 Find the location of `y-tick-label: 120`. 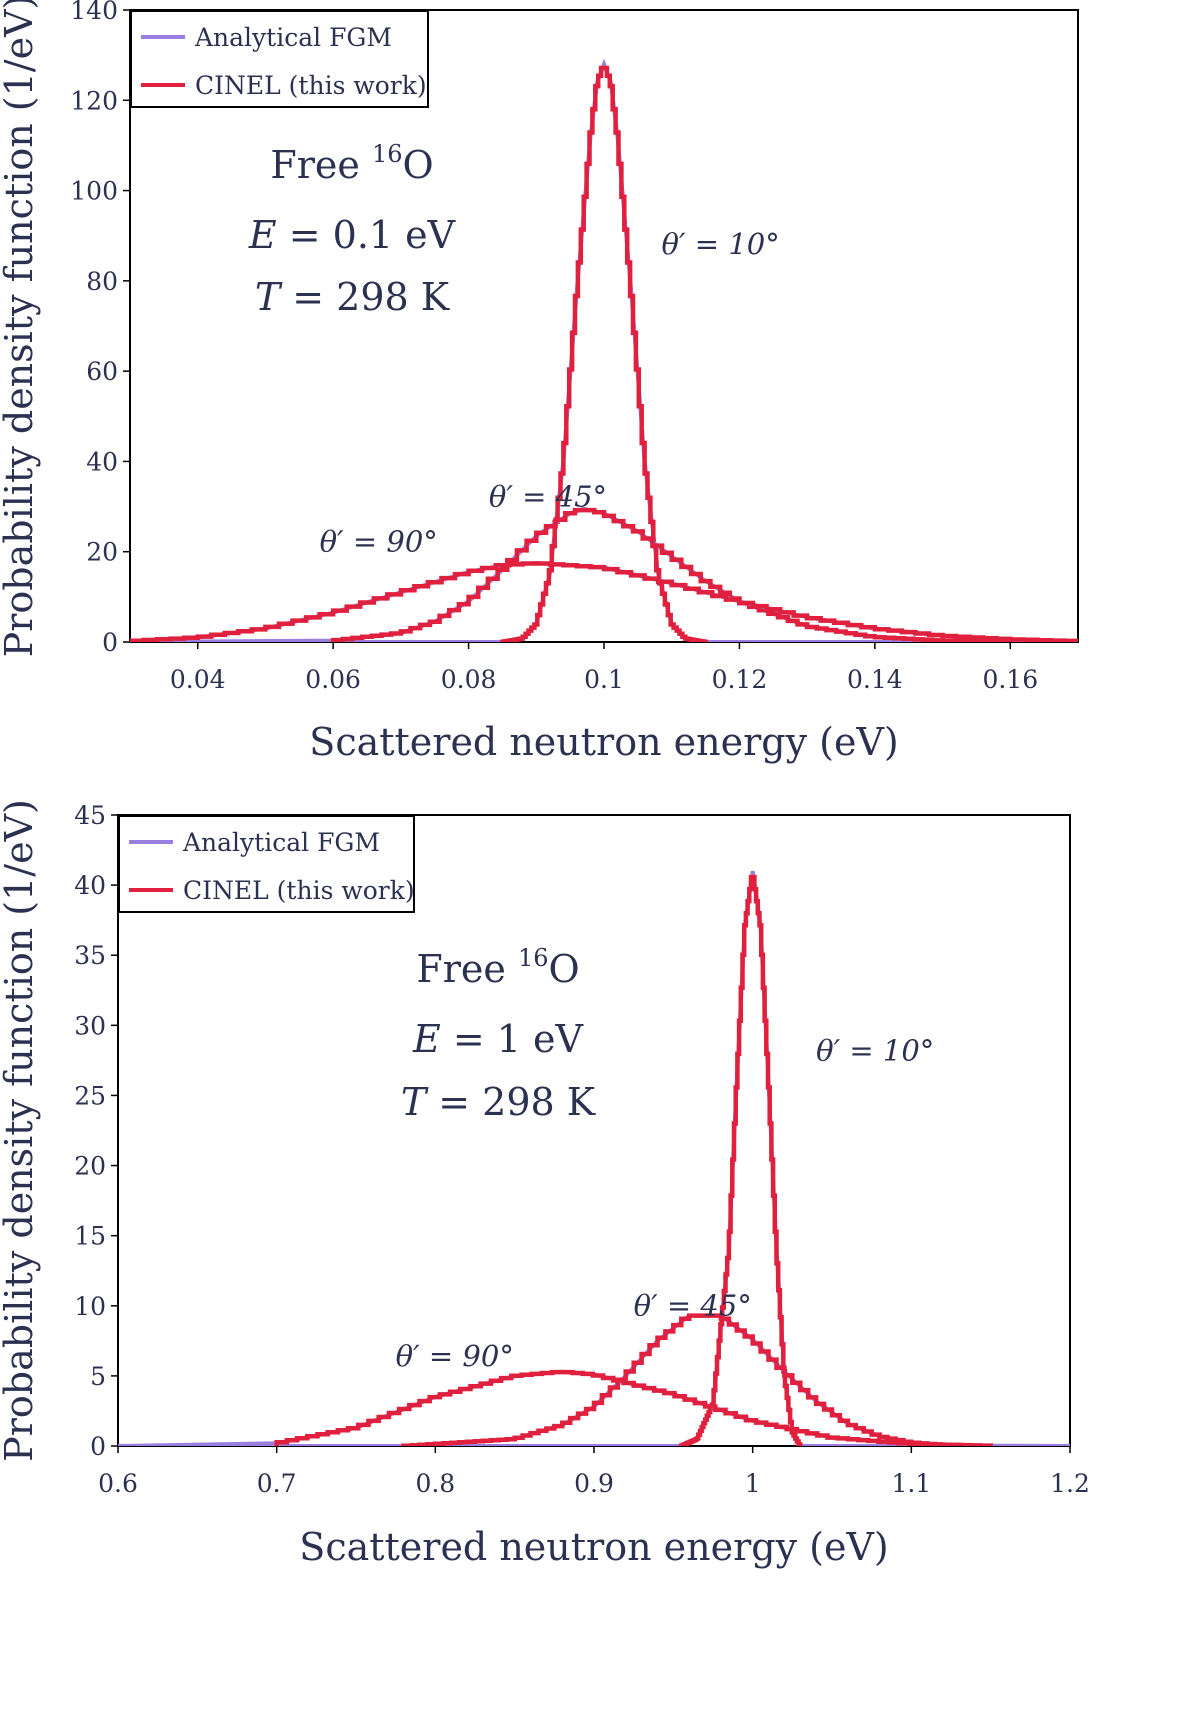

y-tick-label: 120 is located at coordinates (94, 100).